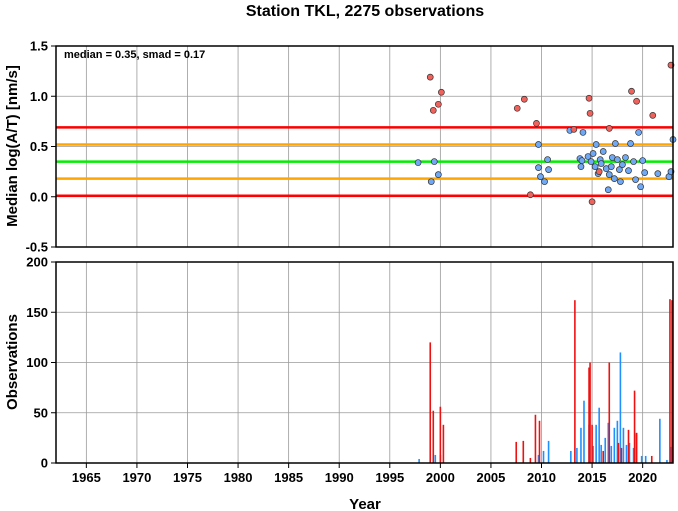 The width and height of the screenshot is (678, 511). Describe the element at coordinates (12, 362) in the screenshot. I see `bottom-y-axis-label: Observations` at that location.